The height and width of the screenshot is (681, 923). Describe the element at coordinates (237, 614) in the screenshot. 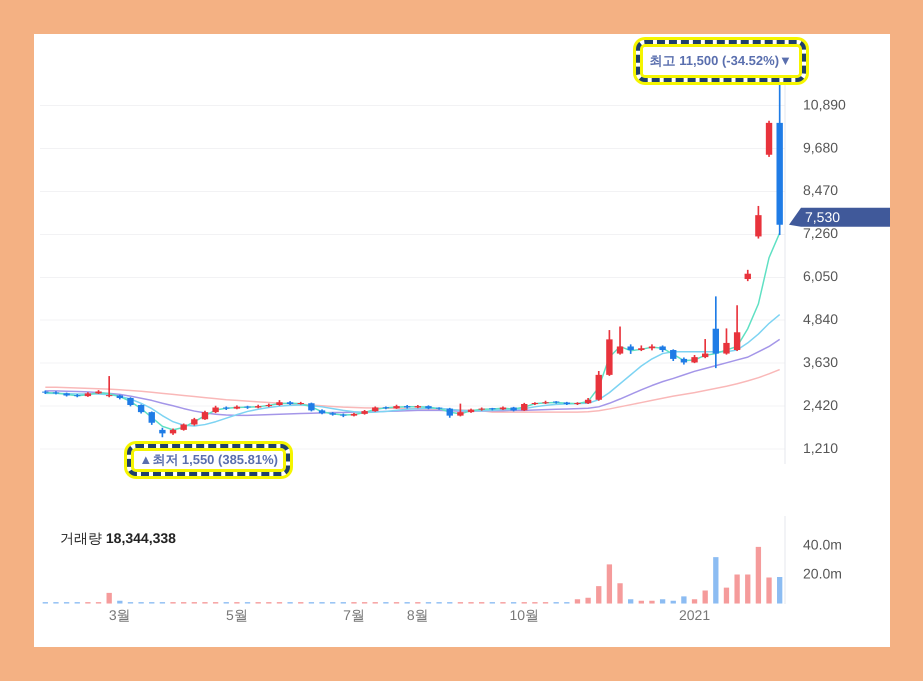

I see `x-tick-label: 5월` at that location.